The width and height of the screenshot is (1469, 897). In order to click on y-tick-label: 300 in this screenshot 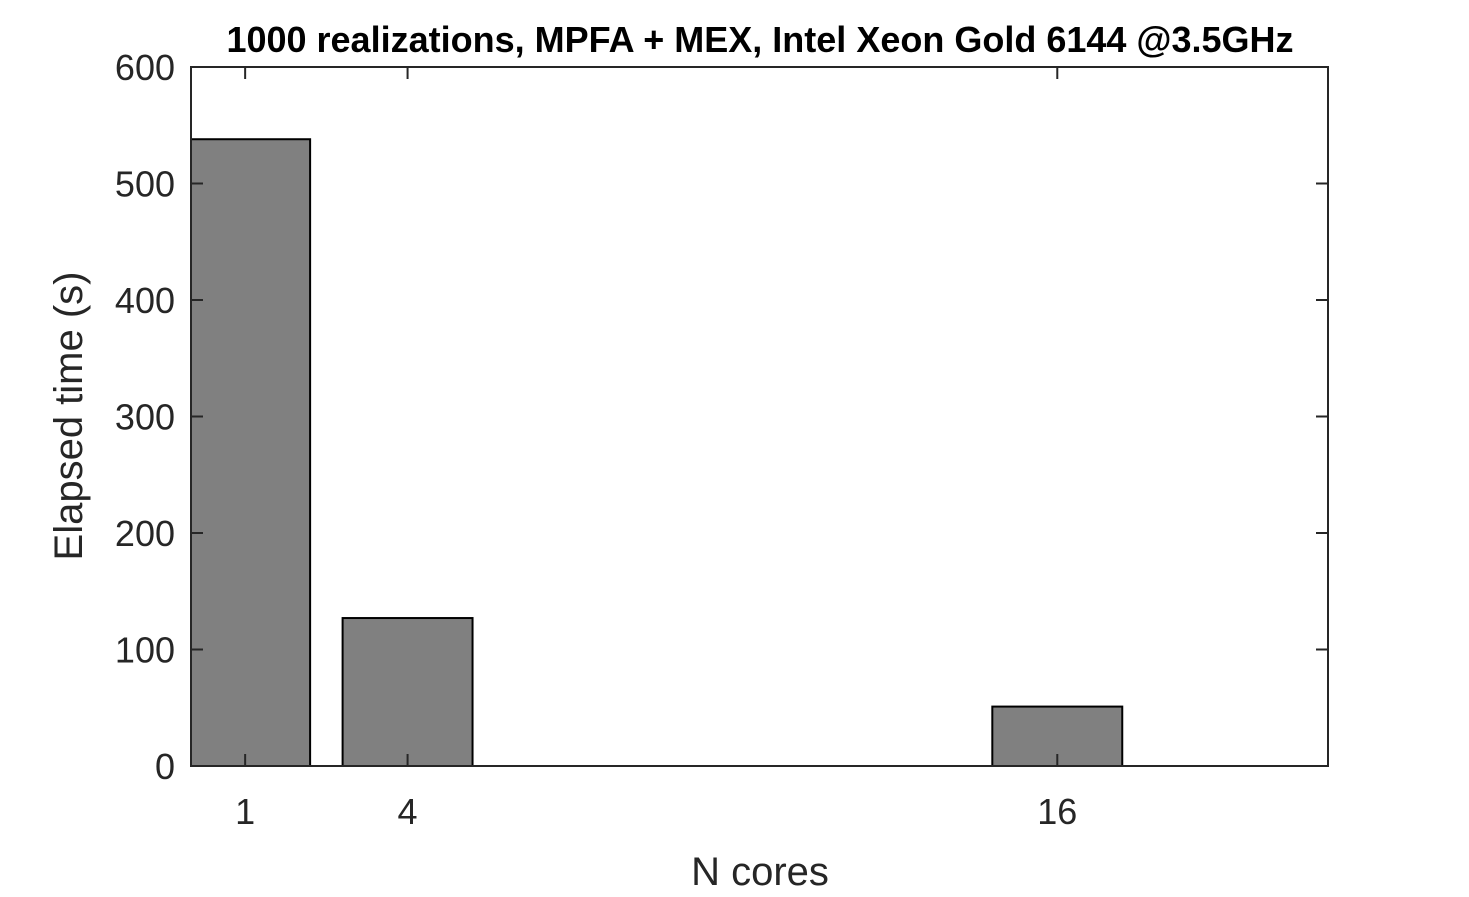, I will do `click(145, 417)`.